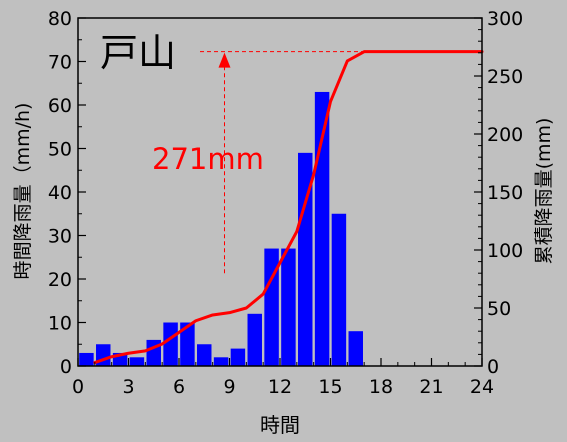 Image resolution: width=567 pixels, height=442 pixels. Describe the element at coordinates (128, 387) in the screenshot. I see `x-tick-label-3: 3` at that location.